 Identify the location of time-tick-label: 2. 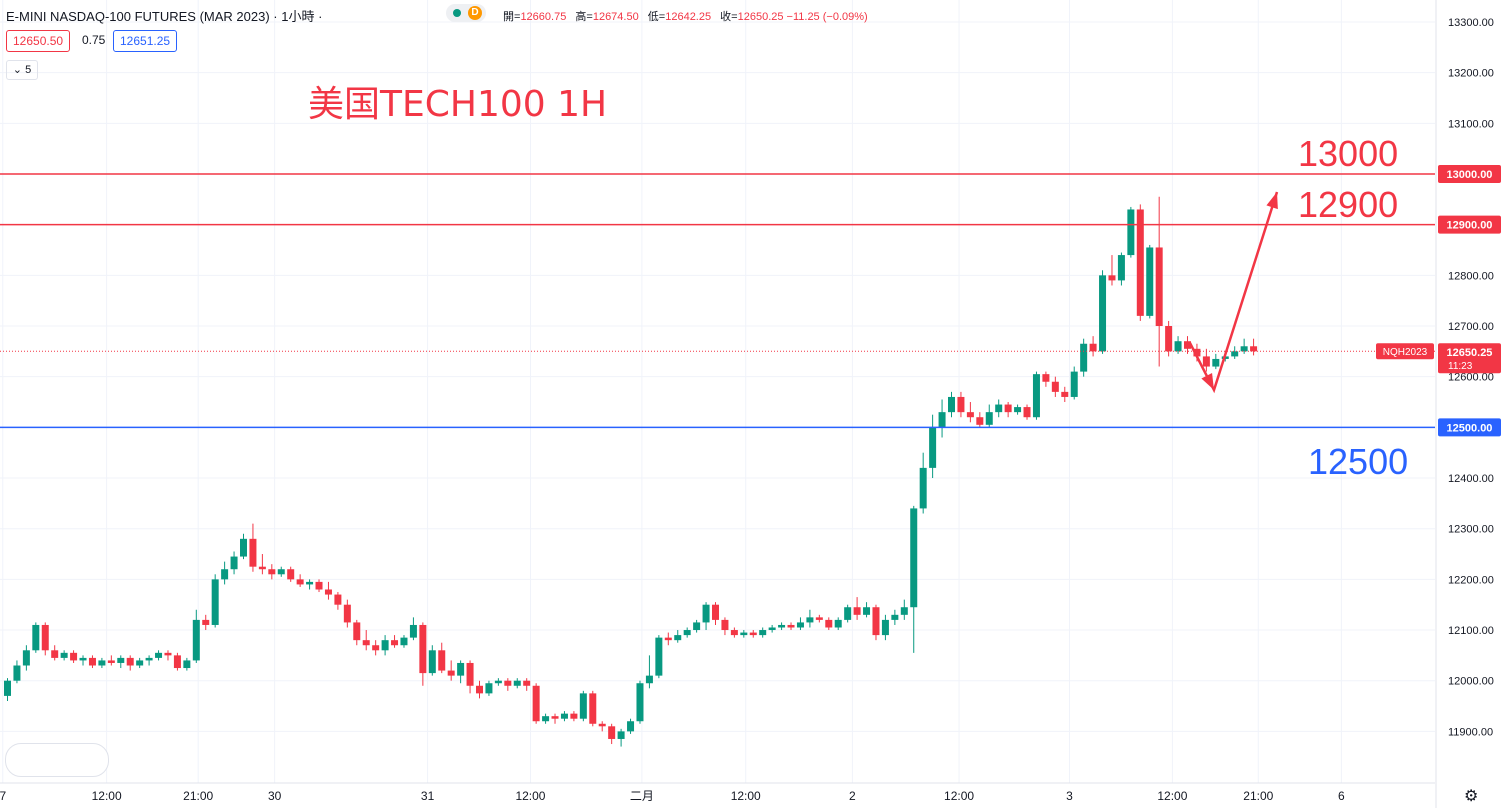
(852, 796).